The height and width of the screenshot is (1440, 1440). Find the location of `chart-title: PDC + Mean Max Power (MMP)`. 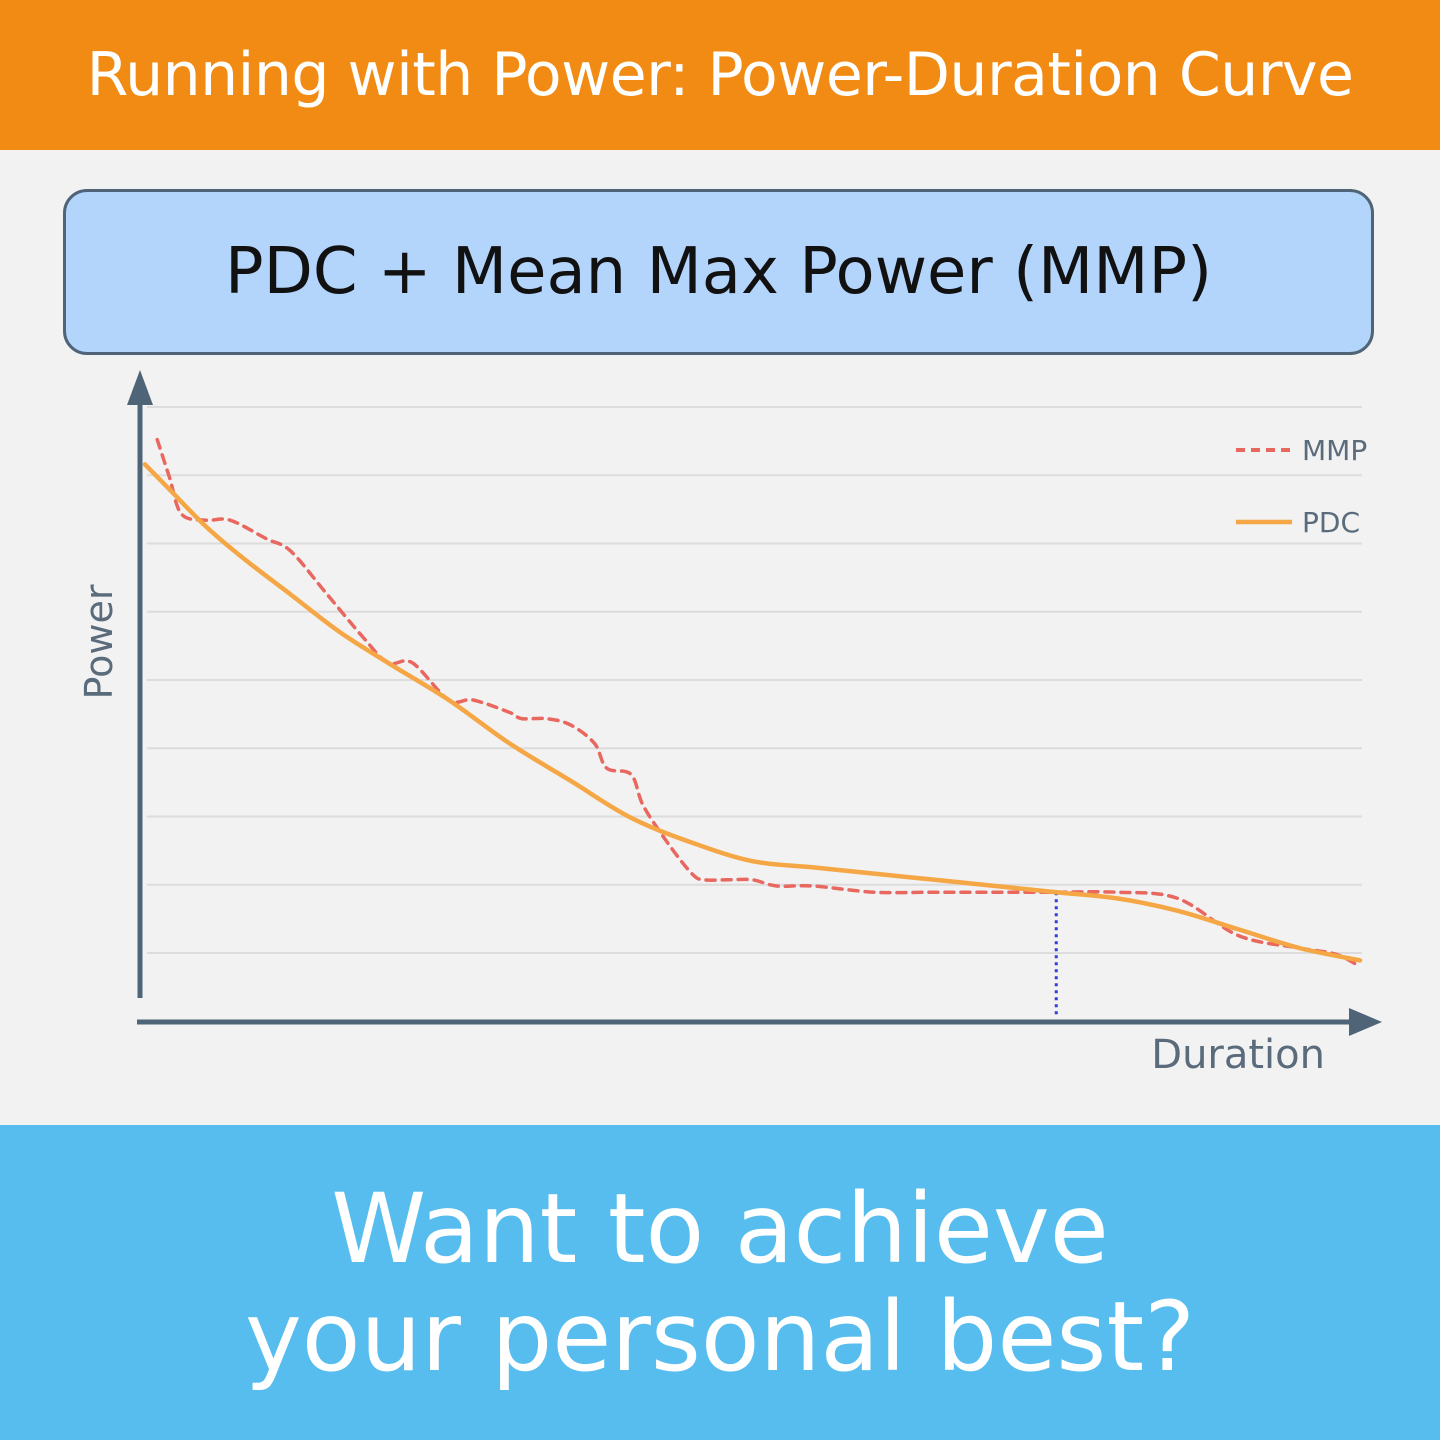

chart-title: PDC + Mean Max Power (MMP) is located at coordinates (718, 272).